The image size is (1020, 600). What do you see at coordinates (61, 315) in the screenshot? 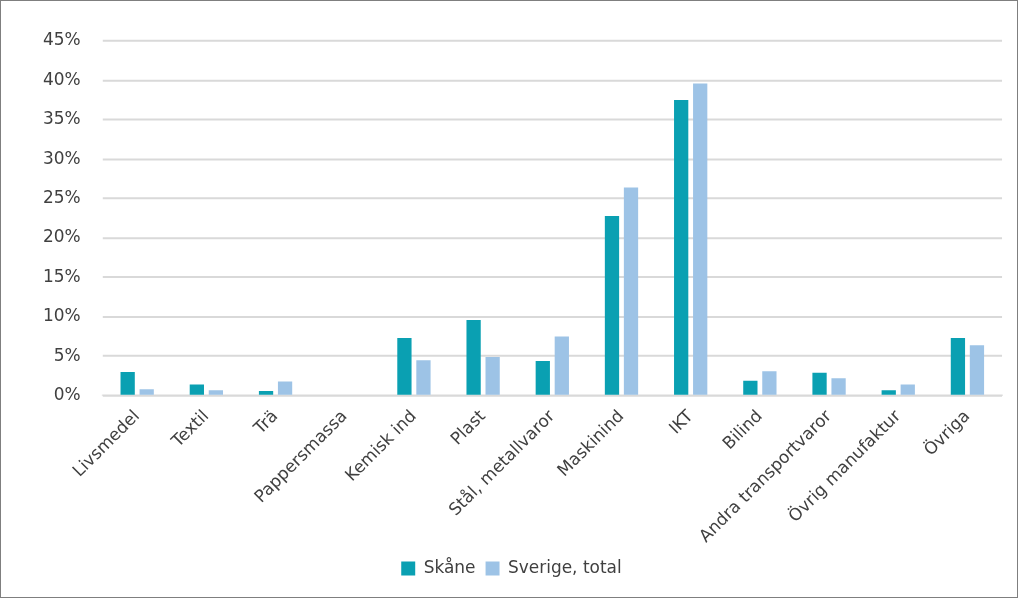
I see `y-tick-label: 10%` at bounding box center [61, 315].